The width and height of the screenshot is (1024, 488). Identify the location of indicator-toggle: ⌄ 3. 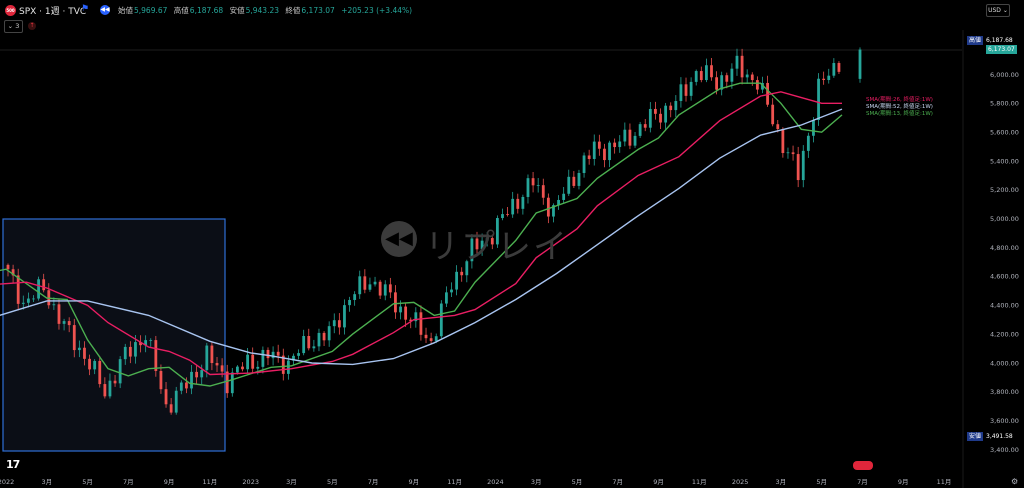
(13, 26).